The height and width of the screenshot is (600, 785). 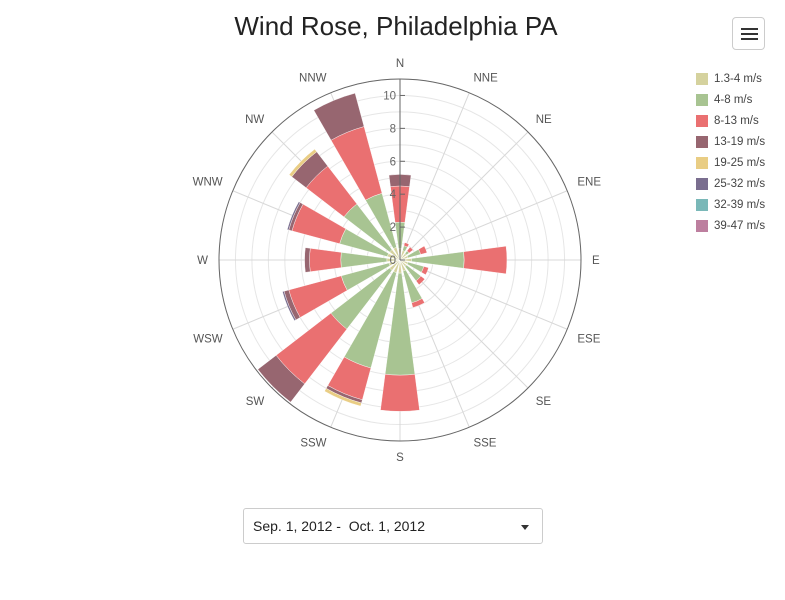 I want to click on direction-label-nne: NNE, so click(x=485, y=79).